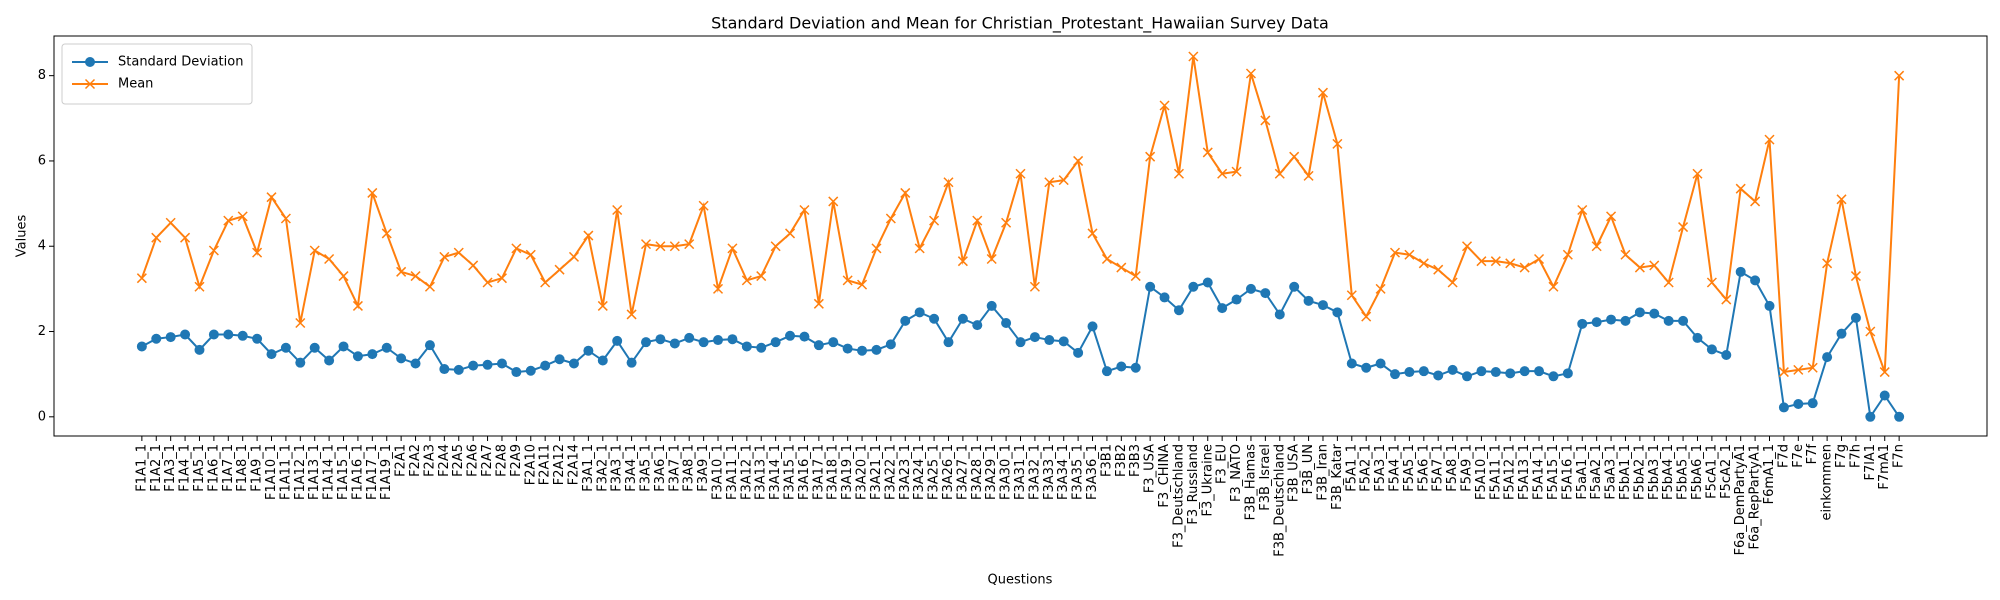  What do you see at coordinates (157, 74) in the screenshot?
I see `legend-box` at bounding box center [157, 74].